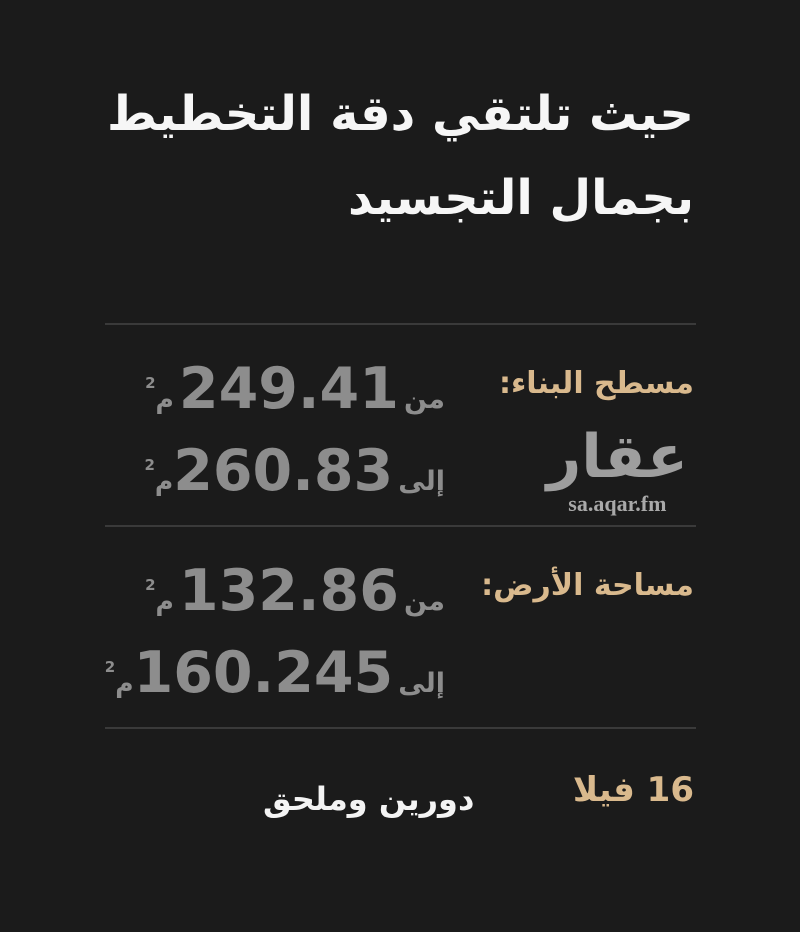 The width and height of the screenshot is (800, 932). I want to click on building-from-line: من 249.41 م2, so click(294, 393).